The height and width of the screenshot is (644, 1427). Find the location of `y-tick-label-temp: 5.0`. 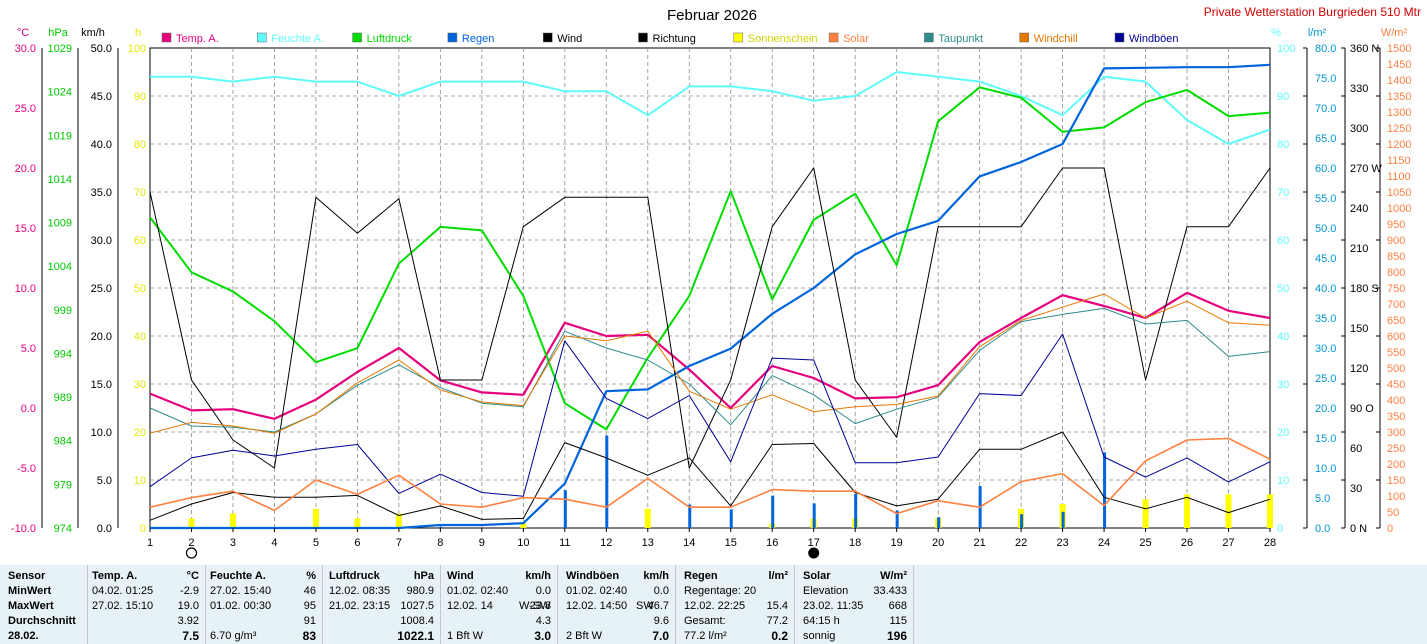

y-tick-label-temp: 5.0 is located at coordinates (28, 349).